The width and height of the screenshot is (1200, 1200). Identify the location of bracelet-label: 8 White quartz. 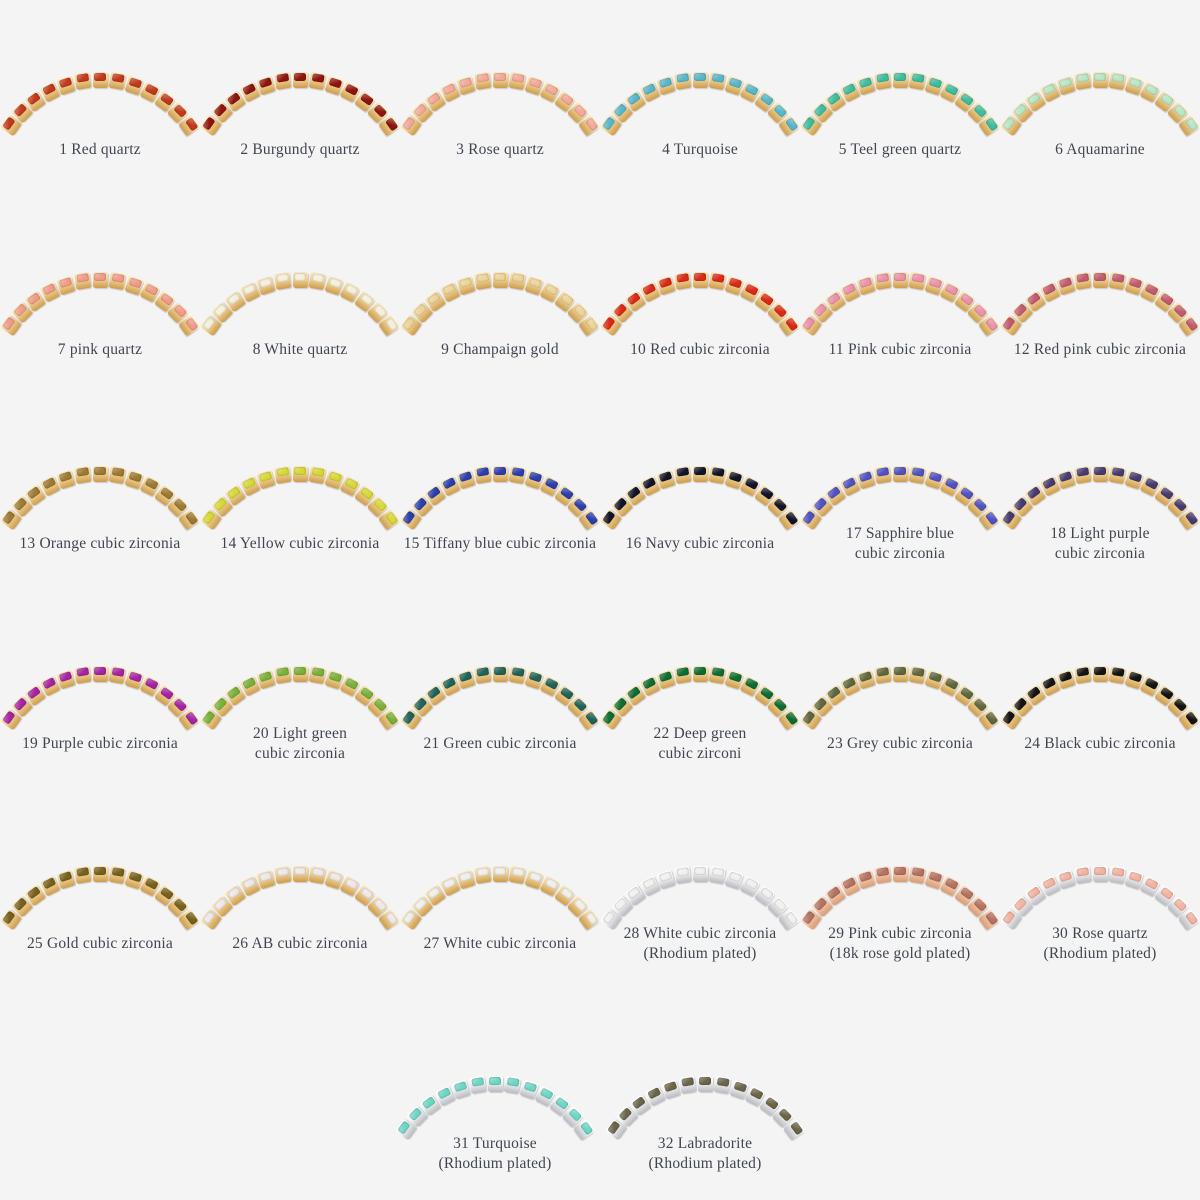
(300, 349).